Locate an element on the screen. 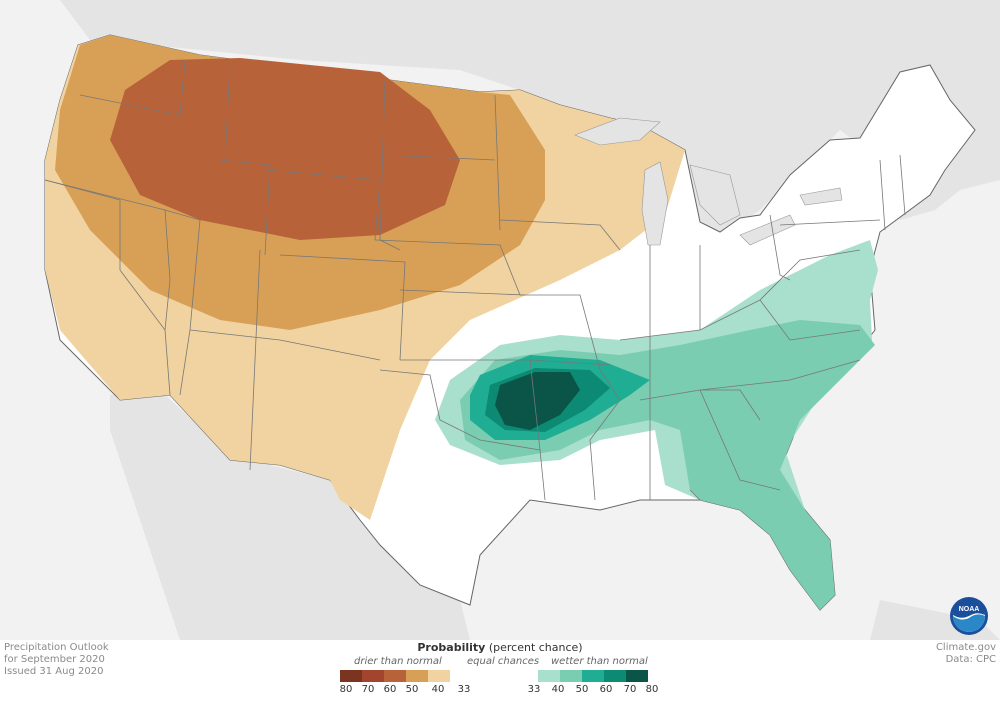 This screenshot has width=1000, height=704. mexico-land is located at coordinates (290, 515).